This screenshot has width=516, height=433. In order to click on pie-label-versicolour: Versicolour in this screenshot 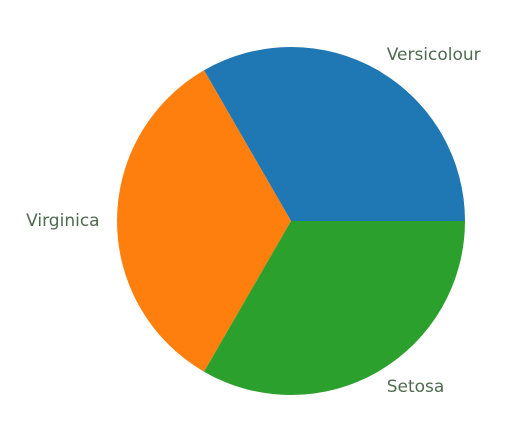, I will do `click(434, 55)`.